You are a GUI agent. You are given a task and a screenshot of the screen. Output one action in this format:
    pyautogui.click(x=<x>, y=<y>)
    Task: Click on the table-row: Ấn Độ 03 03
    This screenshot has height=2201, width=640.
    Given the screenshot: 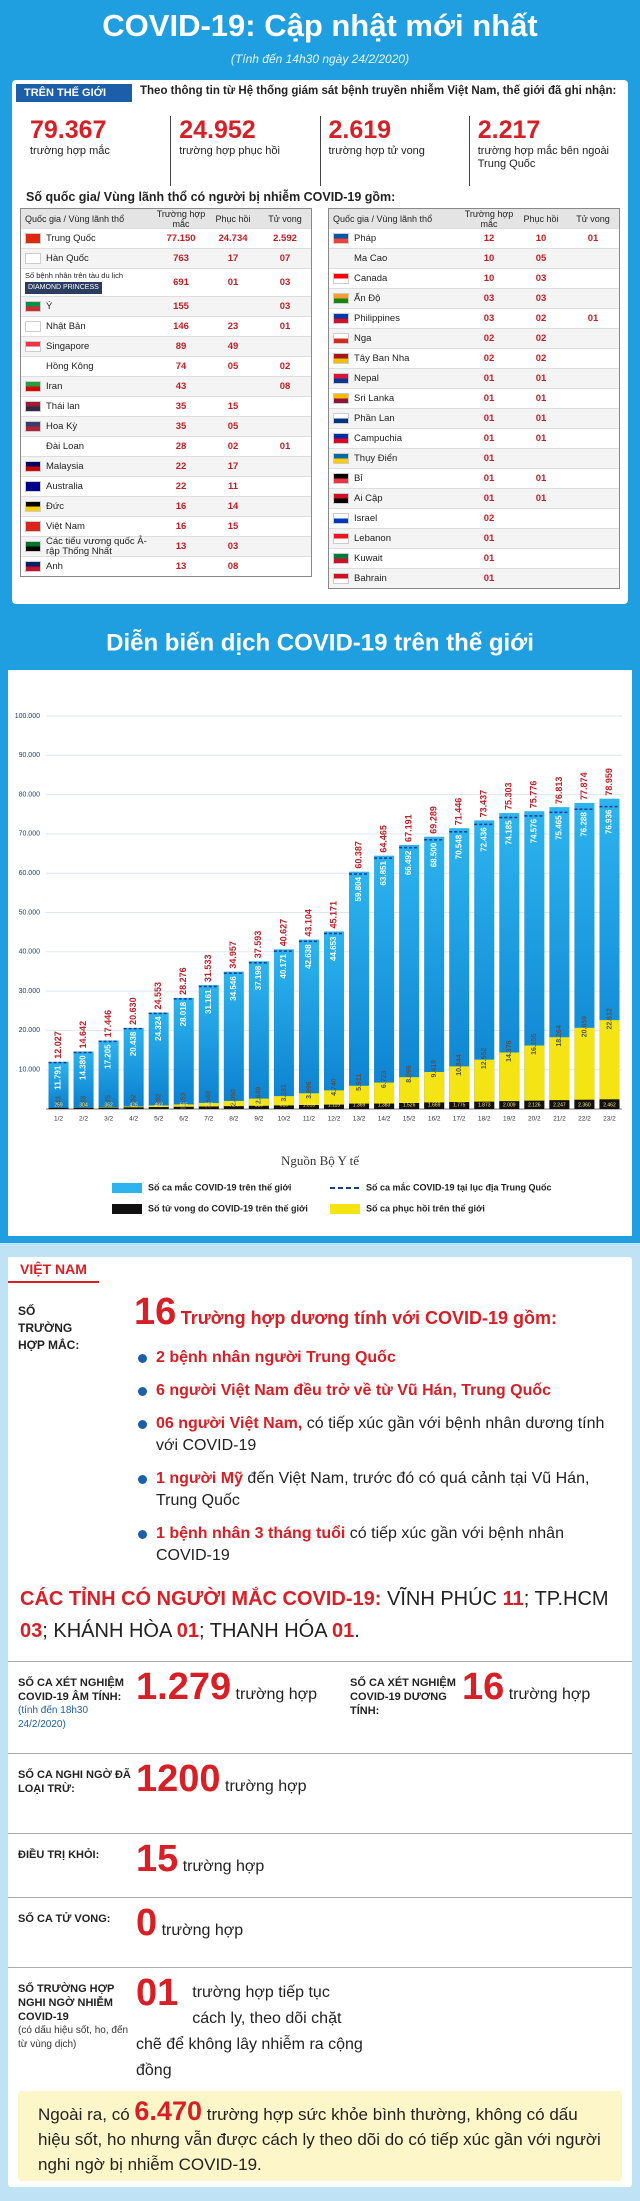 What is the action you would take?
    pyautogui.click(x=474, y=298)
    